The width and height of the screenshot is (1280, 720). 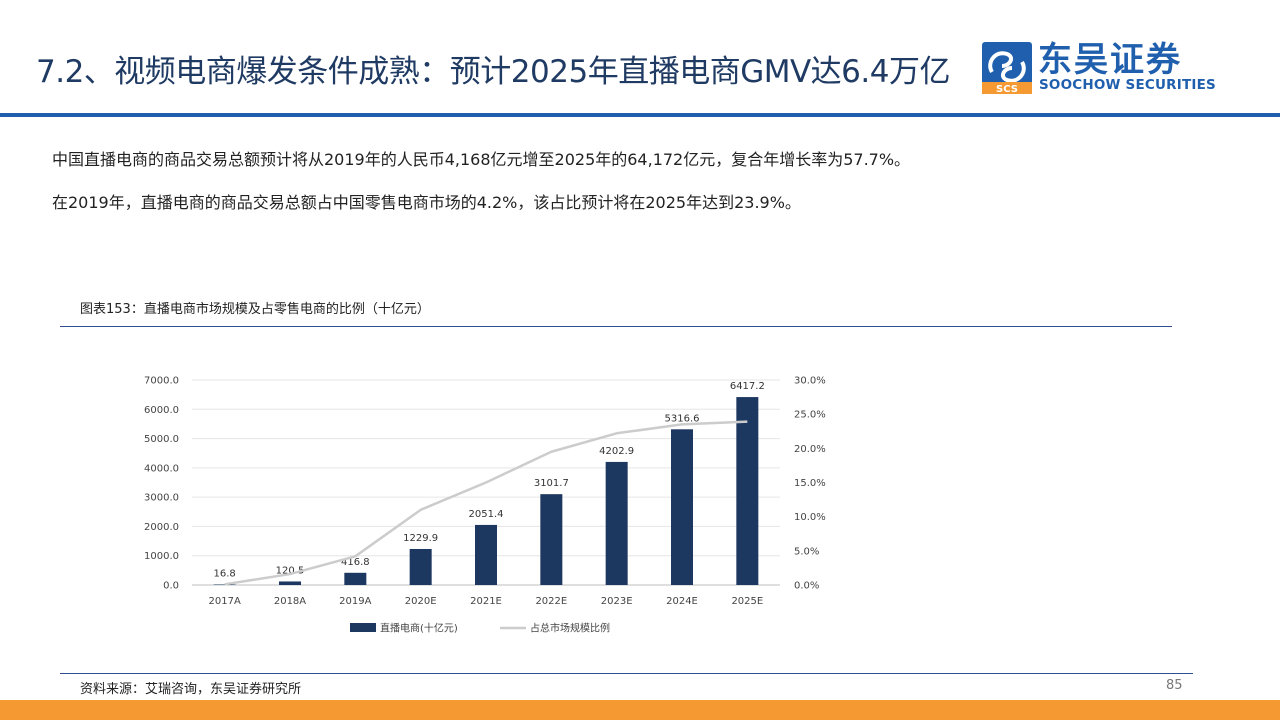 What do you see at coordinates (1174, 685) in the screenshot?
I see `page-number: 85` at bounding box center [1174, 685].